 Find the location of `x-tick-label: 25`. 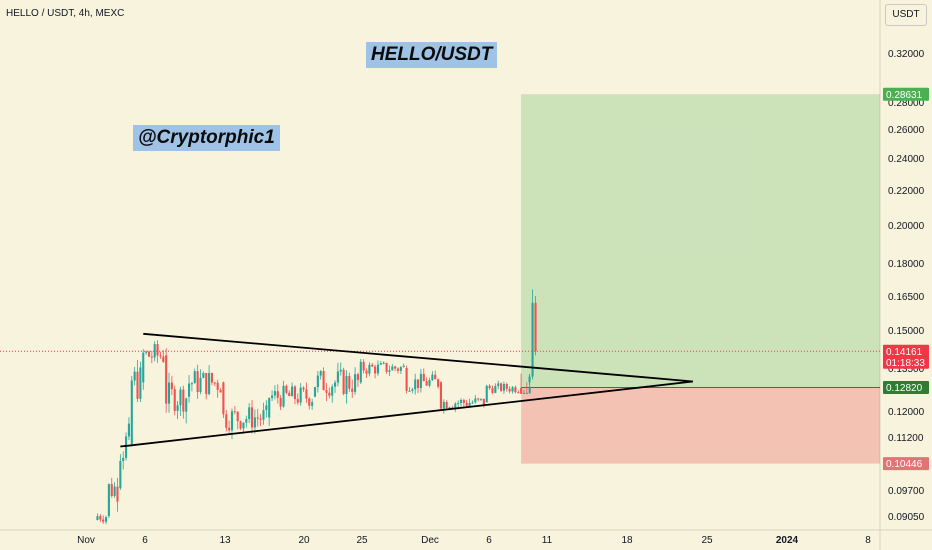

x-tick-label: 25 is located at coordinates (362, 540).